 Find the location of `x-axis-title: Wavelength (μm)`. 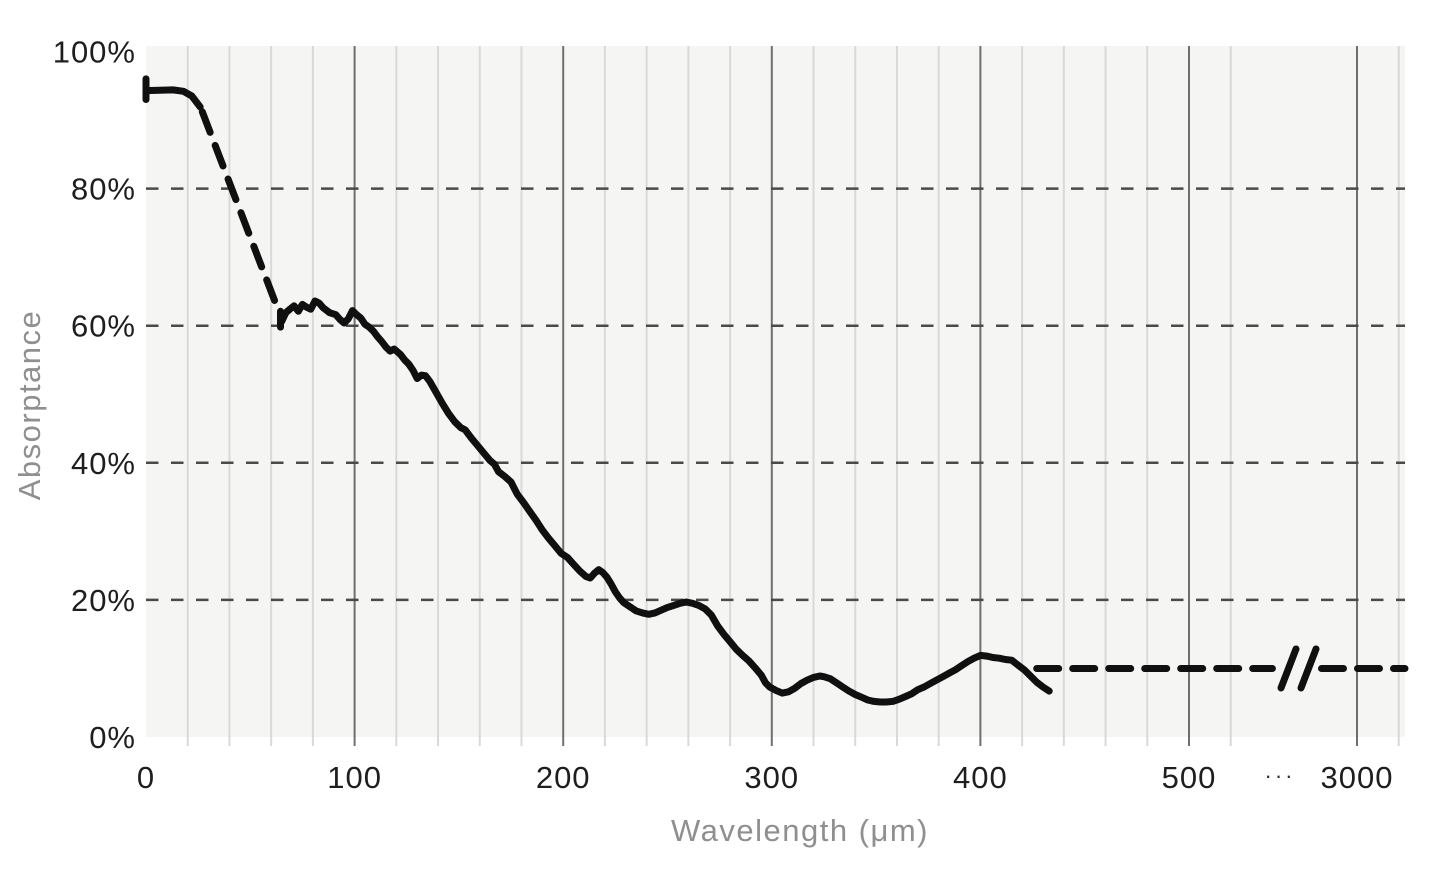

x-axis-title: Wavelength (μm) is located at coordinates (800, 830).